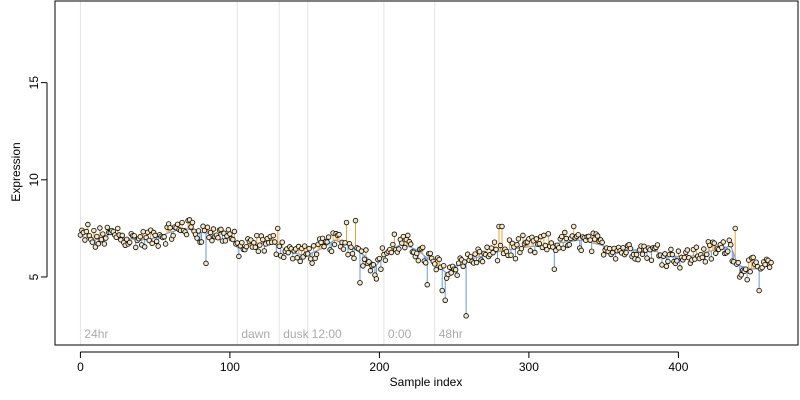 The width and height of the screenshot is (800, 400). I want to click on x-axis: 0 100 200 300 400, so click(383, 362).